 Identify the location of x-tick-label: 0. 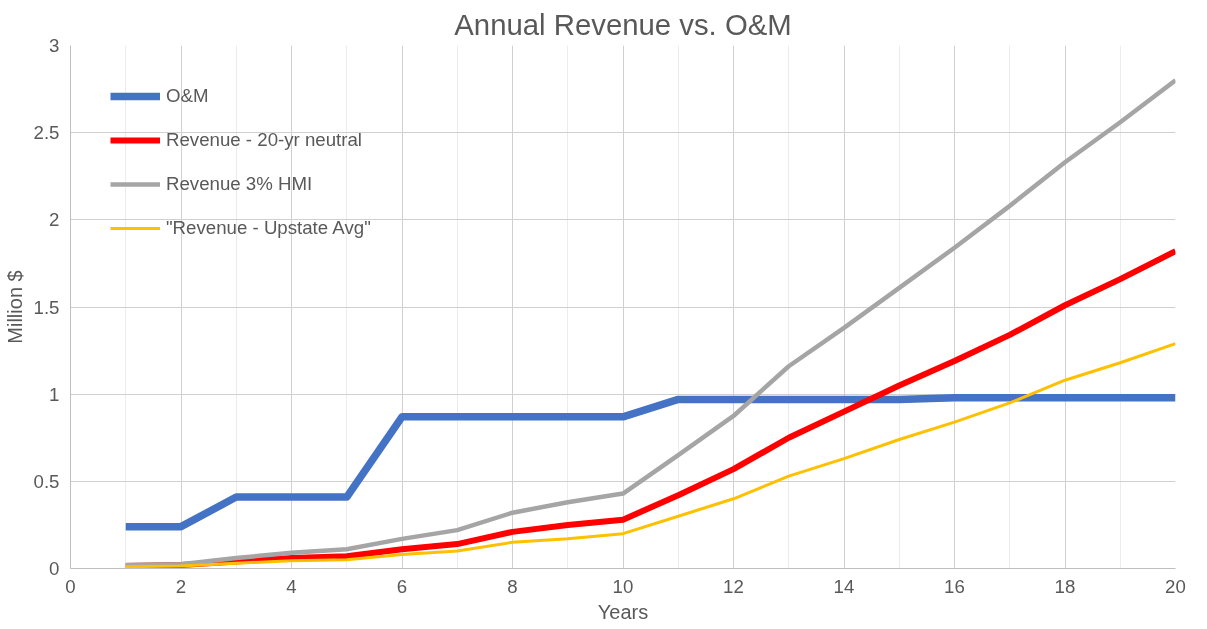
(70, 586).